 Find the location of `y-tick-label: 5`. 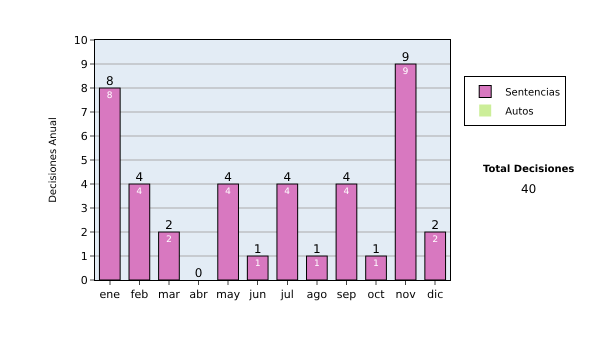

y-tick-label: 5 is located at coordinates (84, 160).